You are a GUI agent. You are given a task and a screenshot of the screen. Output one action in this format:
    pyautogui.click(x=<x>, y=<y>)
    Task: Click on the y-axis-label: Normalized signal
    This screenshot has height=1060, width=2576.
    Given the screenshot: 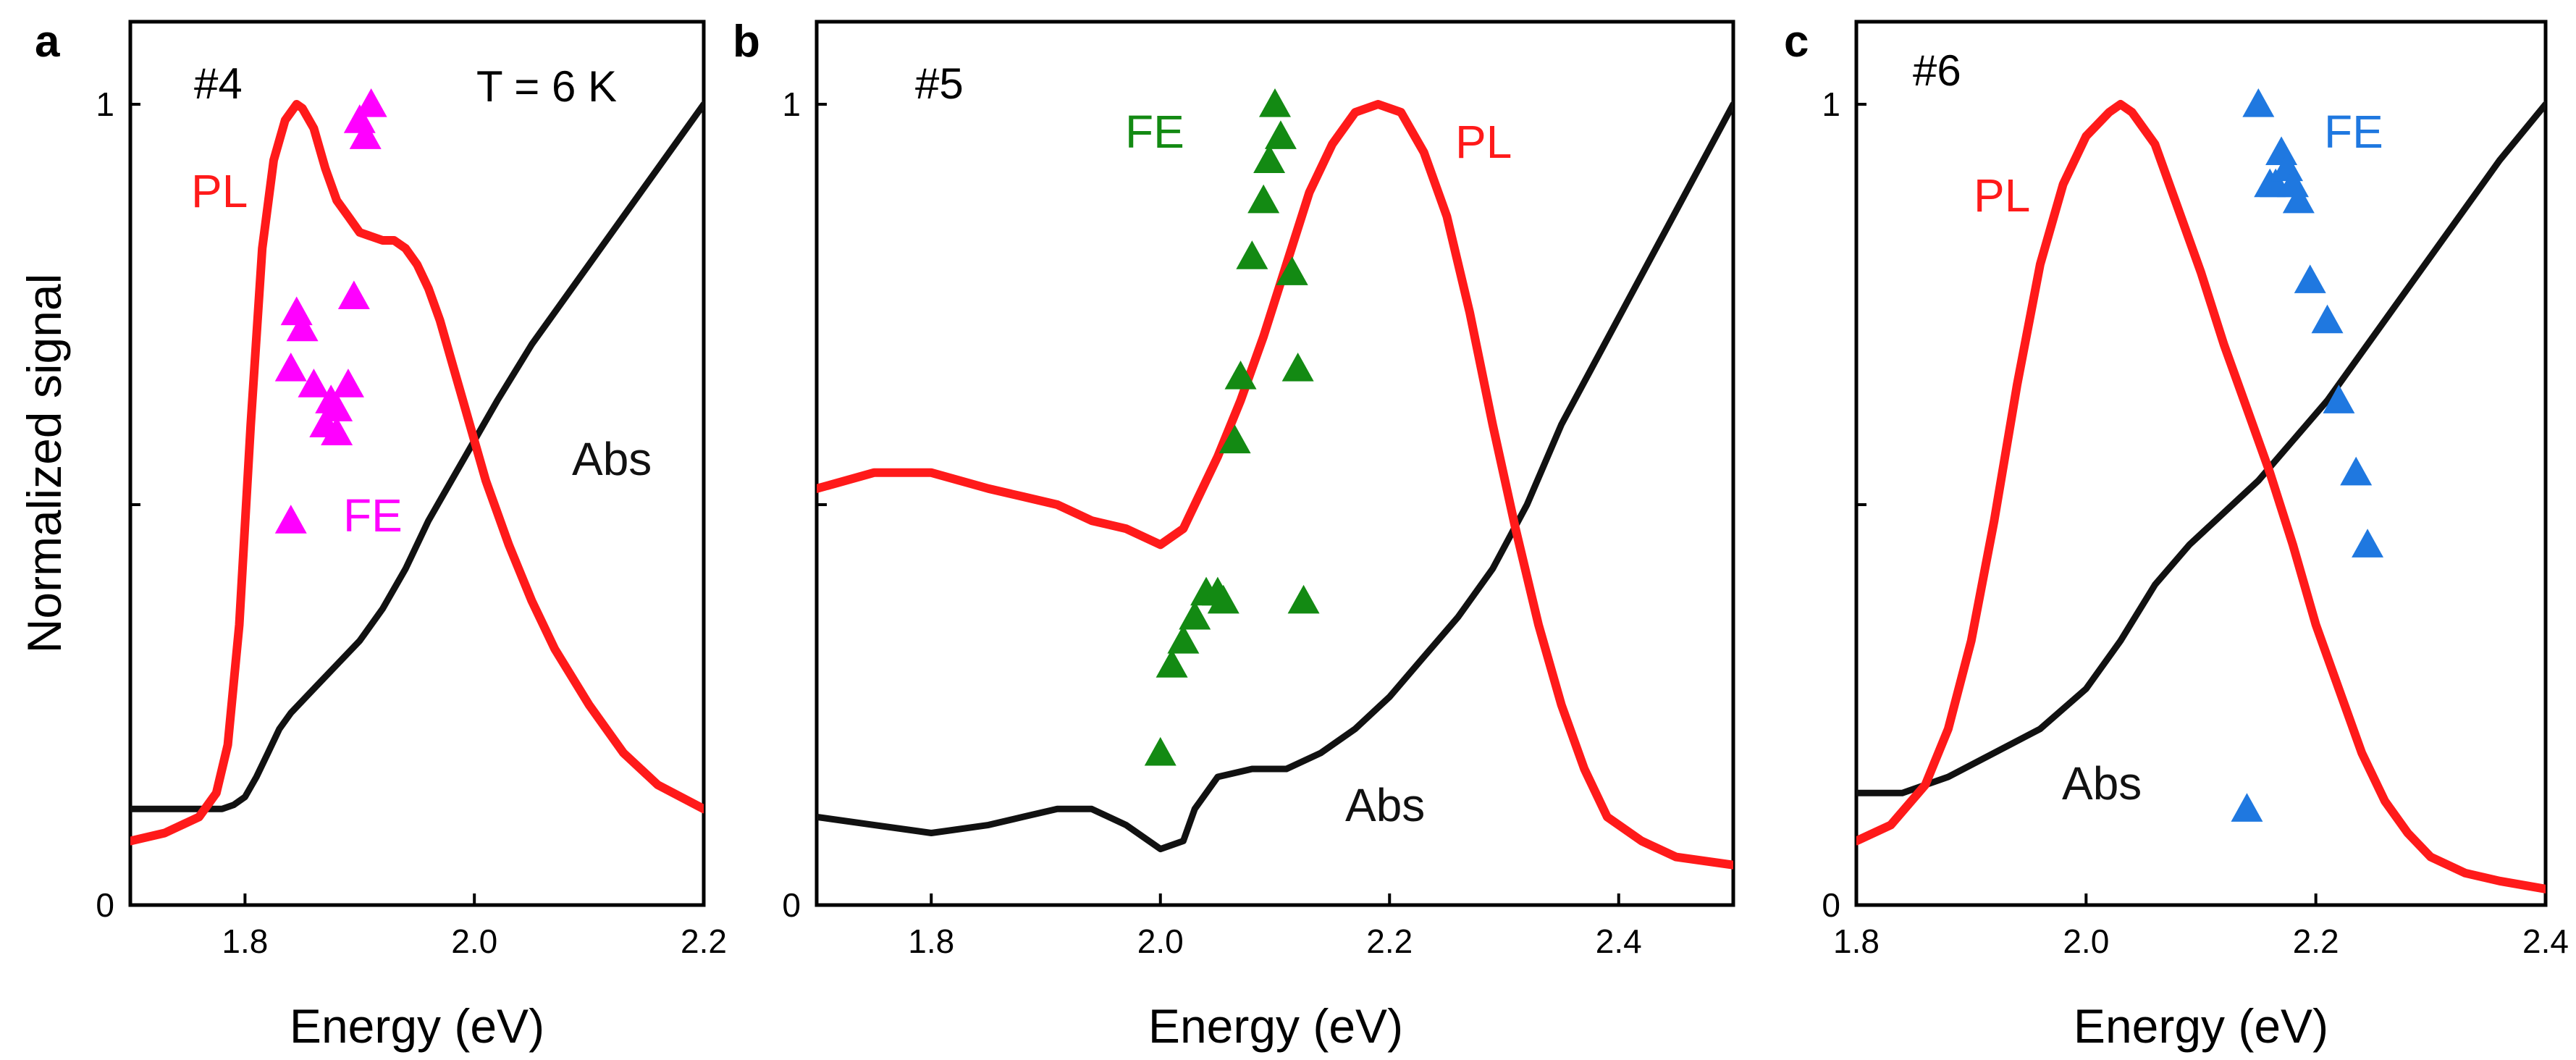 What is the action you would take?
    pyautogui.click(x=44, y=464)
    